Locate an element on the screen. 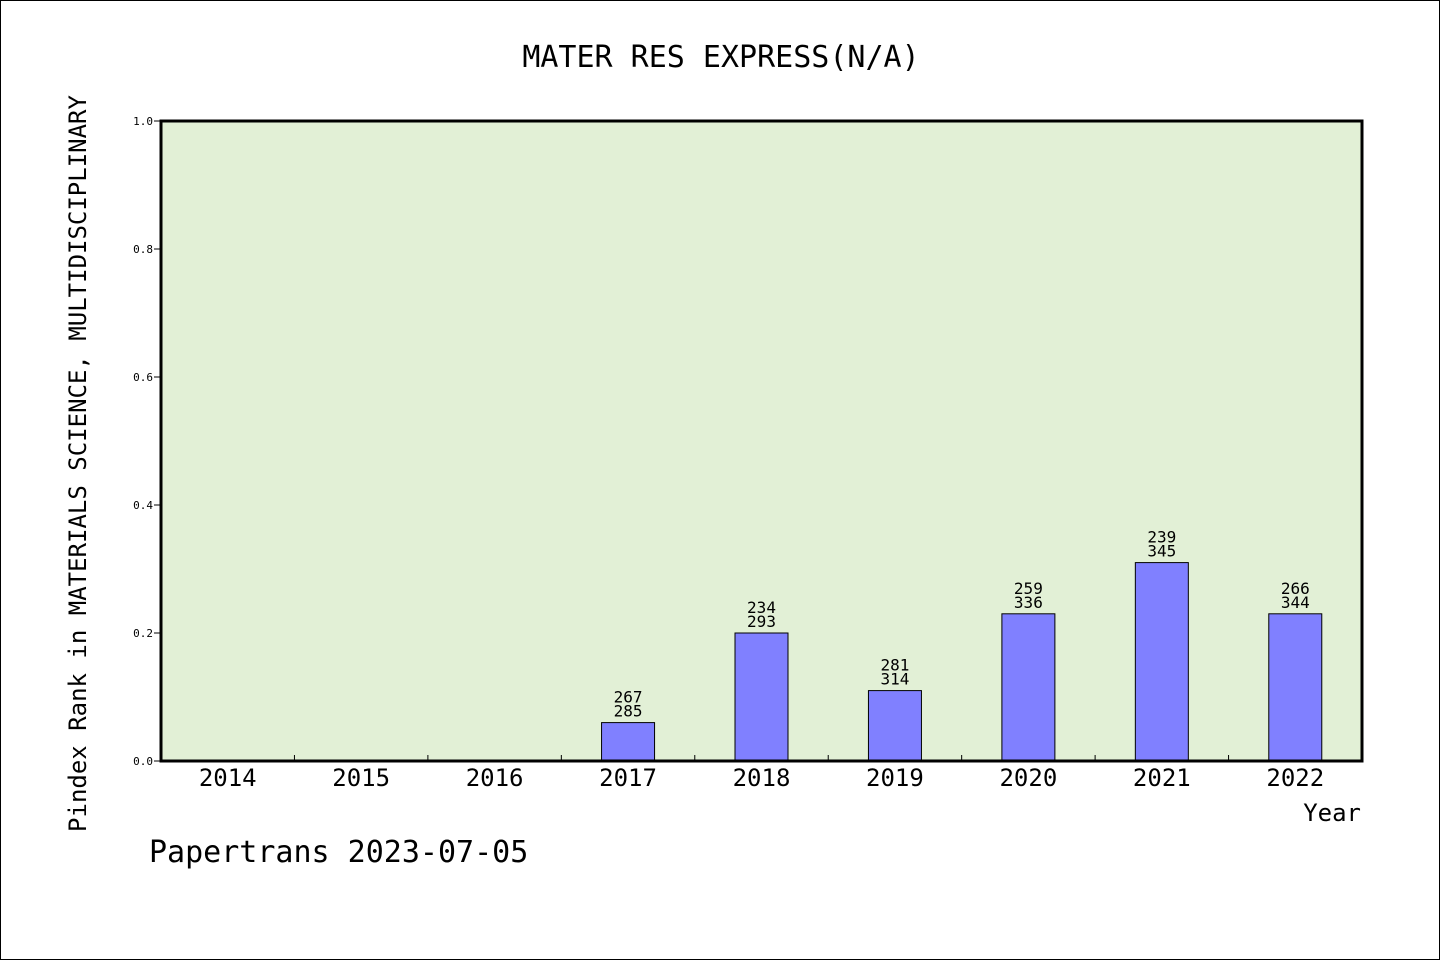 This screenshot has height=961, width=1440. bar-2018 is located at coordinates (761, 697).